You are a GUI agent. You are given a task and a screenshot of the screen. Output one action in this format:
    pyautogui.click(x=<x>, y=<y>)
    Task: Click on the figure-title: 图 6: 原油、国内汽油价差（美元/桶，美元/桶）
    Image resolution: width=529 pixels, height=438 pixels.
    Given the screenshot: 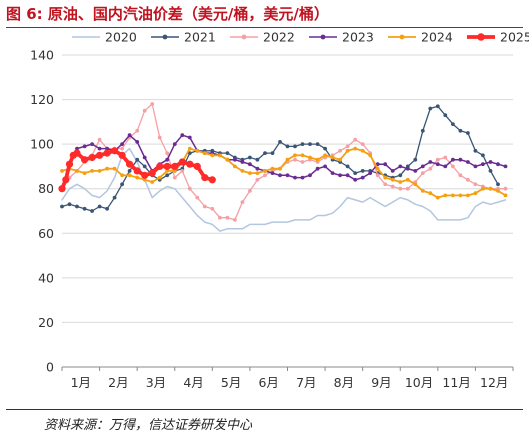 What is the action you would take?
    pyautogui.click(x=167, y=14)
    